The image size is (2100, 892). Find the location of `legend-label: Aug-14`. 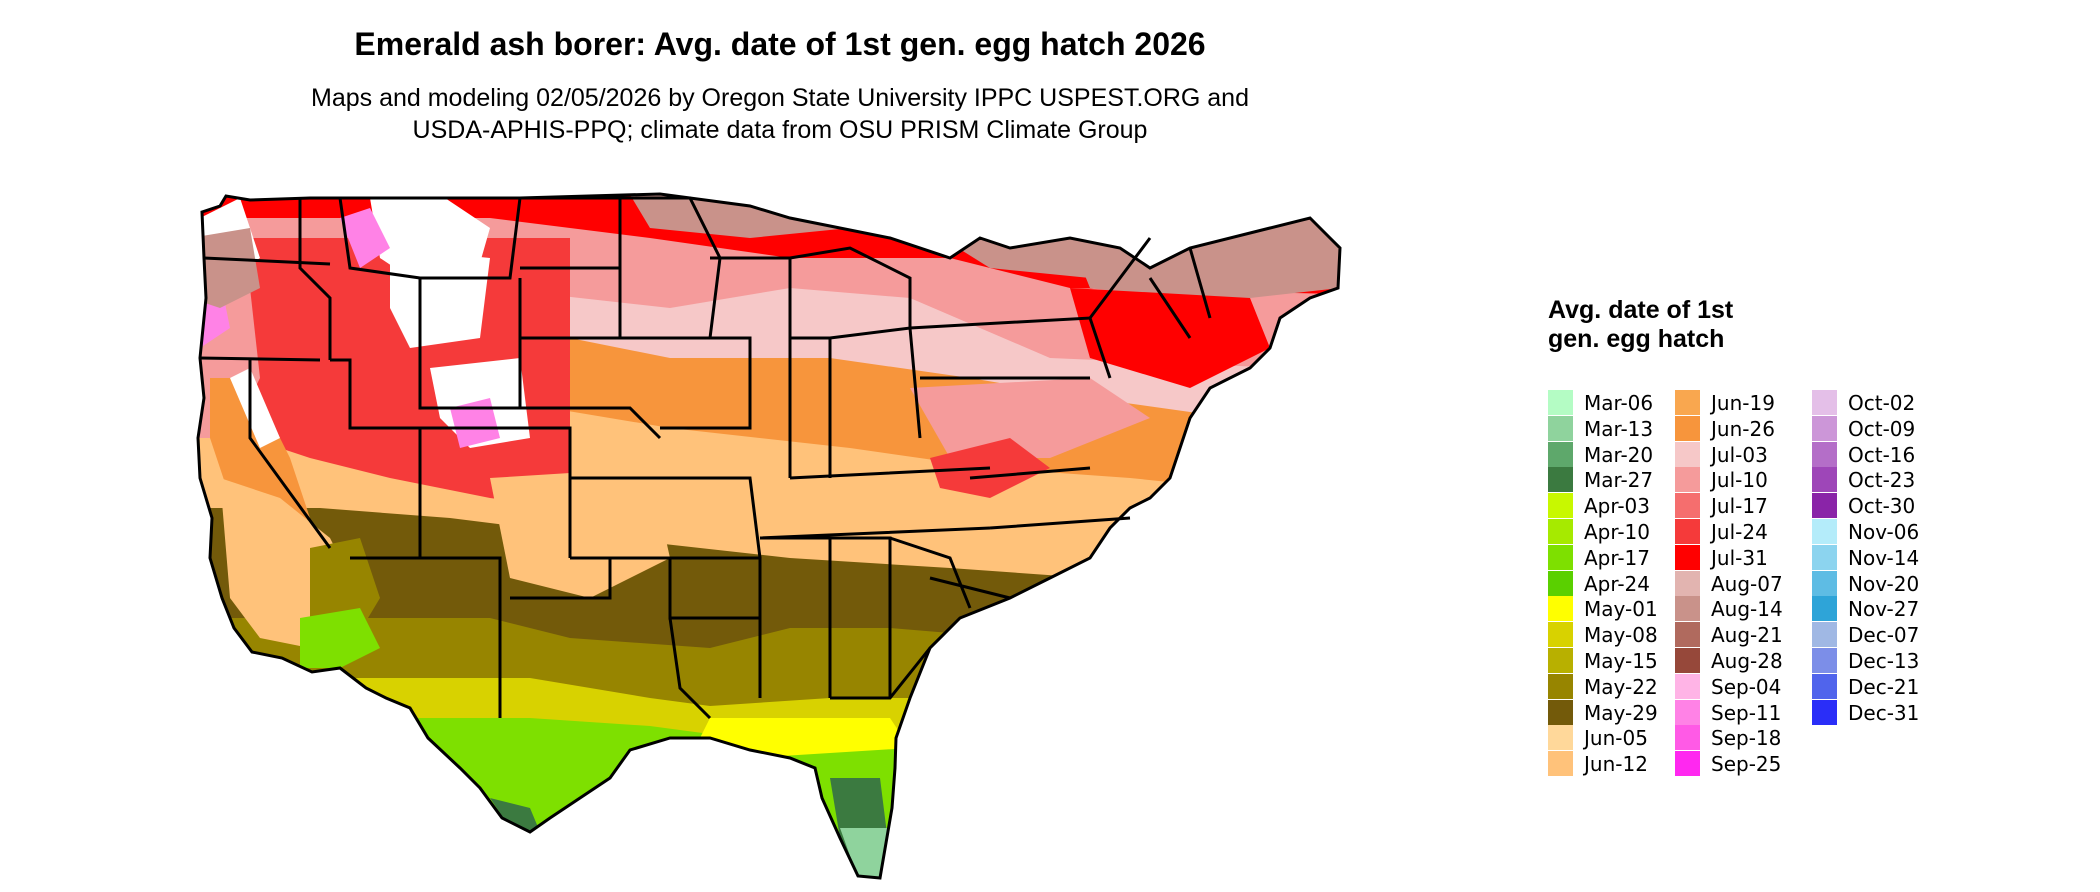

legend-label: Aug-14 is located at coordinates (1747, 609).